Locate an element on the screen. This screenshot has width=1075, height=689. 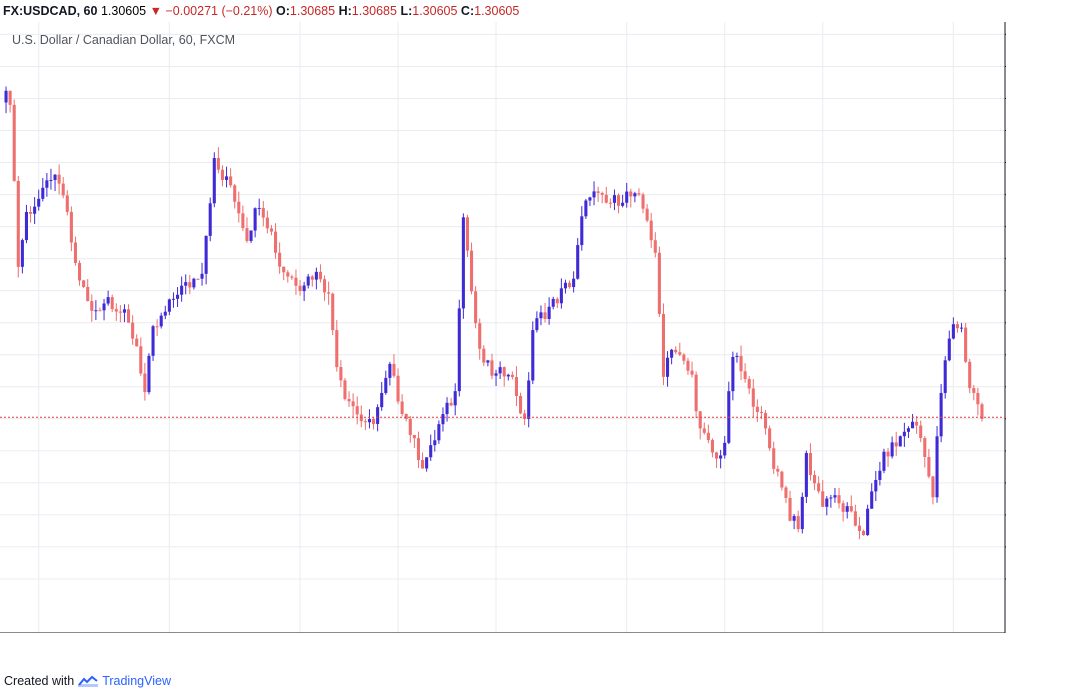
tradingview-link: TradingView is located at coordinates (136, 680).